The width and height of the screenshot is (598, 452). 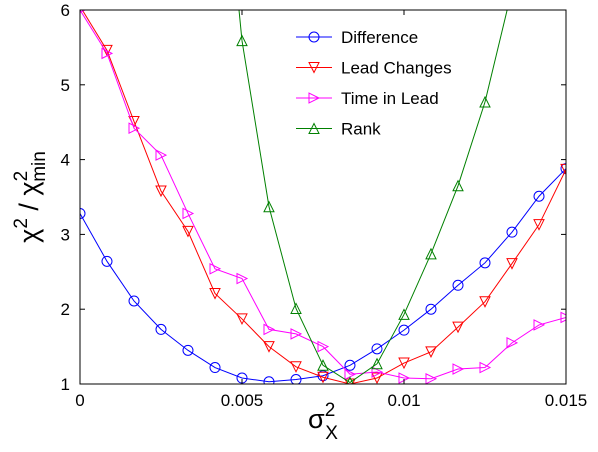 What do you see at coordinates (65, 309) in the screenshot?
I see `y-tick-label: 2` at bounding box center [65, 309].